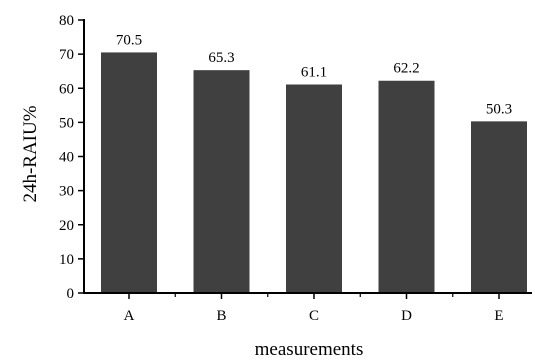 The image size is (535, 363). I want to click on y-axis-title: 24h-RAIU%, so click(30, 153).